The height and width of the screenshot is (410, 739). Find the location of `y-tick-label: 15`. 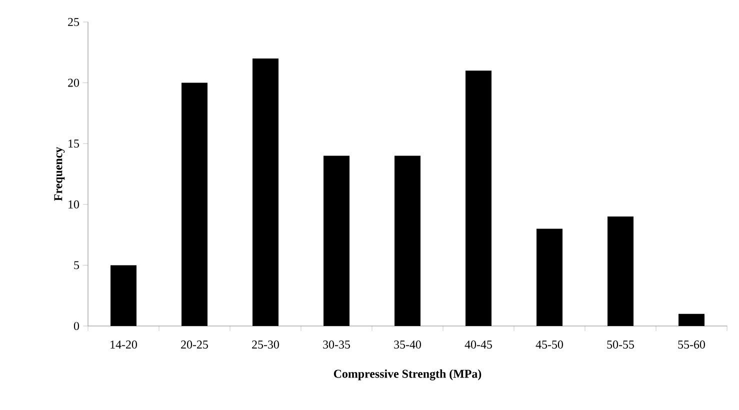

y-tick-label: 15 is located at coordinates (74, 144).